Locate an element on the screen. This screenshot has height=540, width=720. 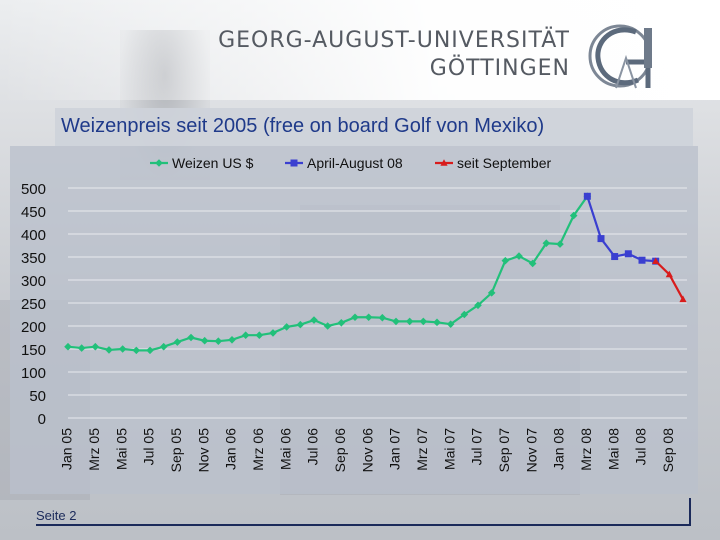
y-tick-label: 250 is located at coordinates (33, 304).